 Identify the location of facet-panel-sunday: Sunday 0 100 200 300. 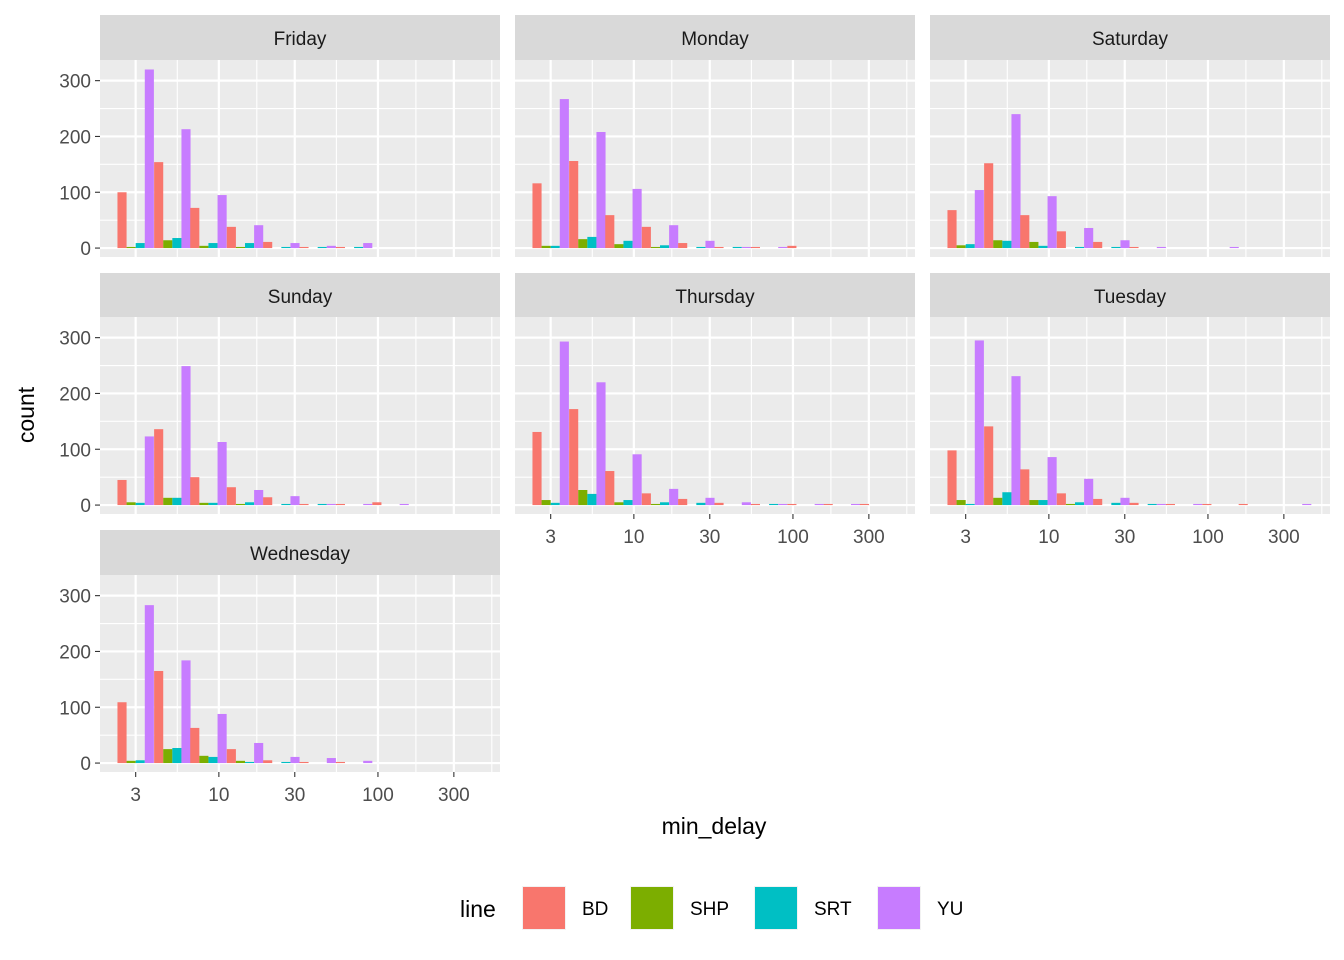
(279, 395).